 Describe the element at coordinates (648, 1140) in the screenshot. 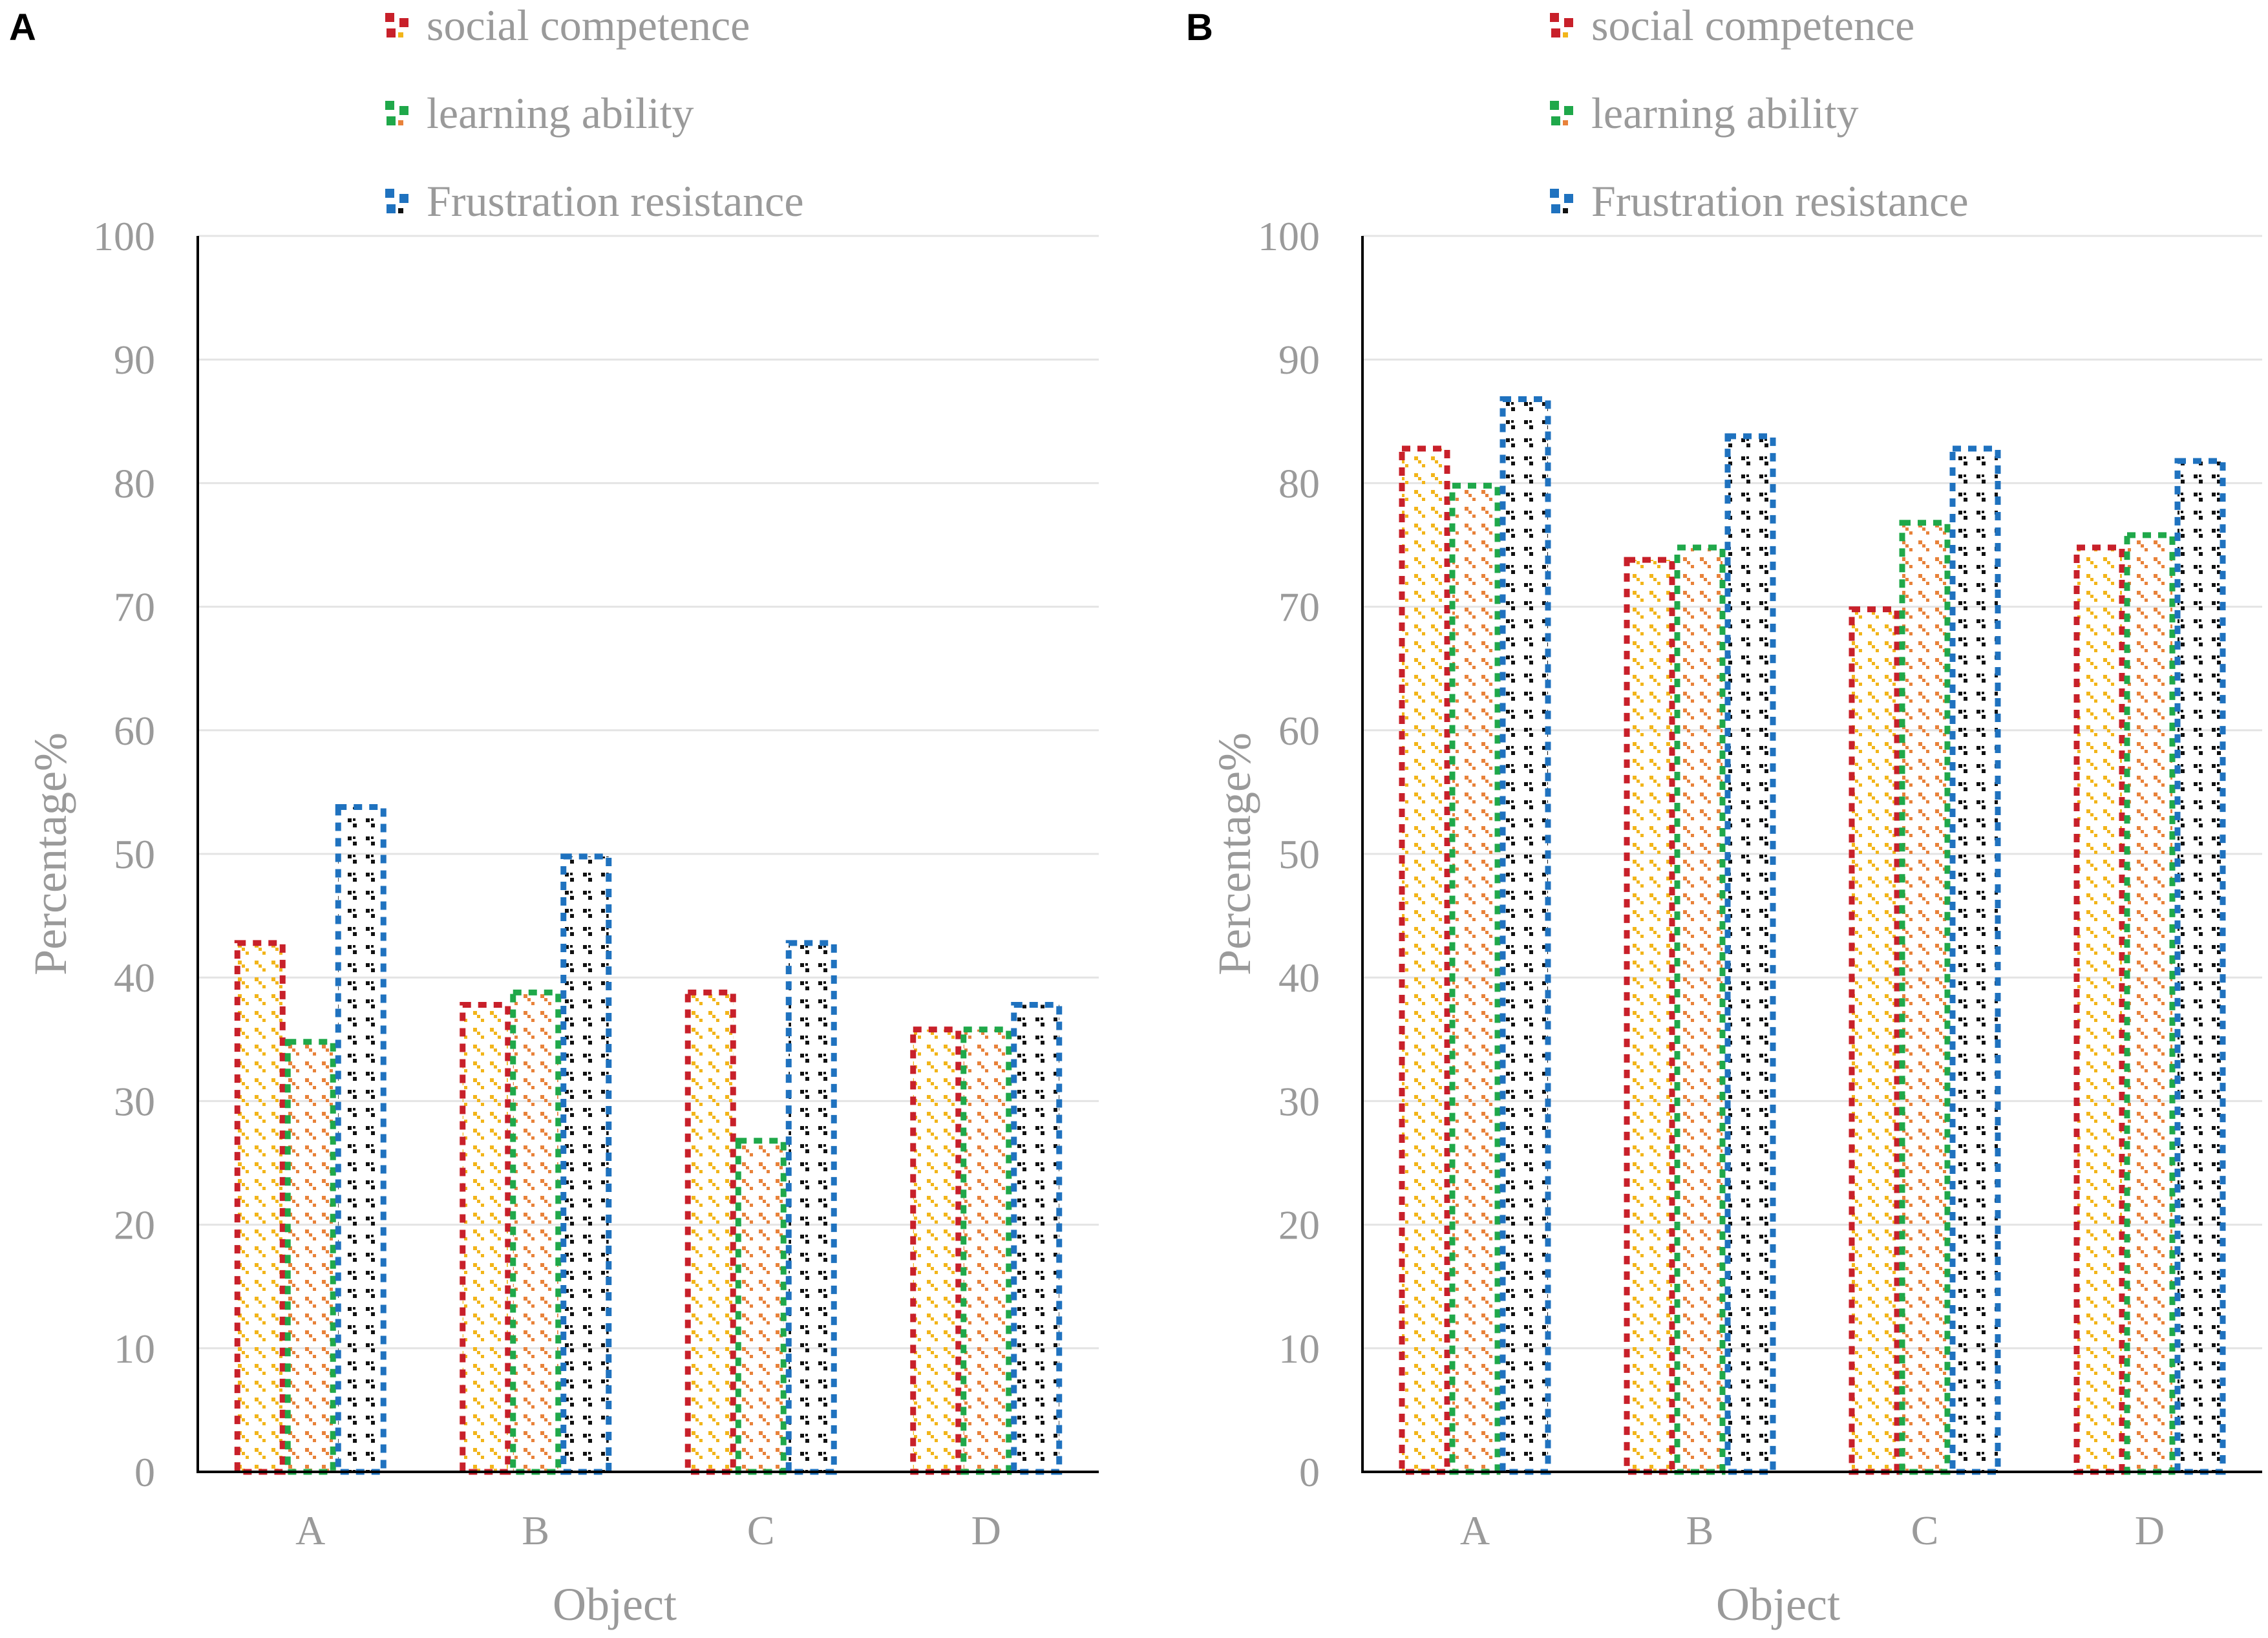

I see `bars-a` at that location.